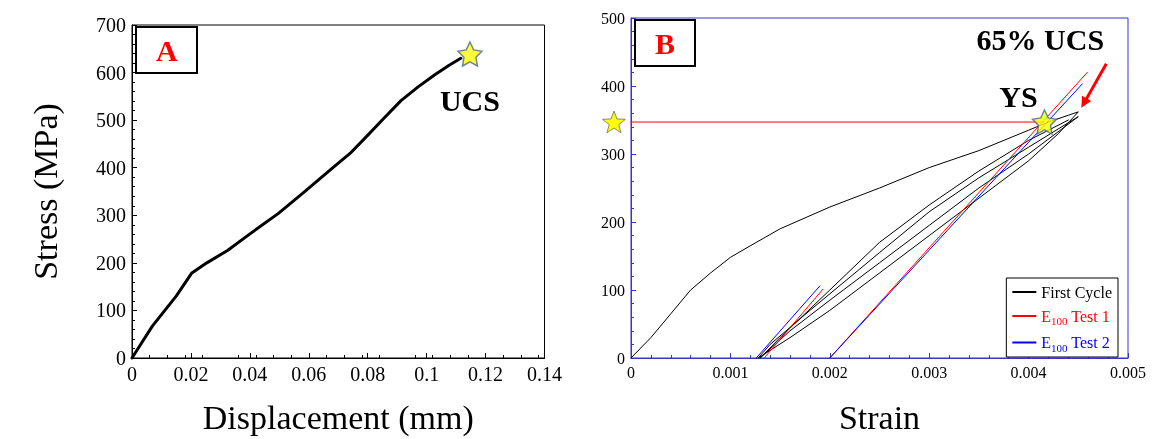  What do you see at coordinates (309, 374) in the screenshot?
I see `x-tick-label: 0.06` at bounding box center [309, 374].